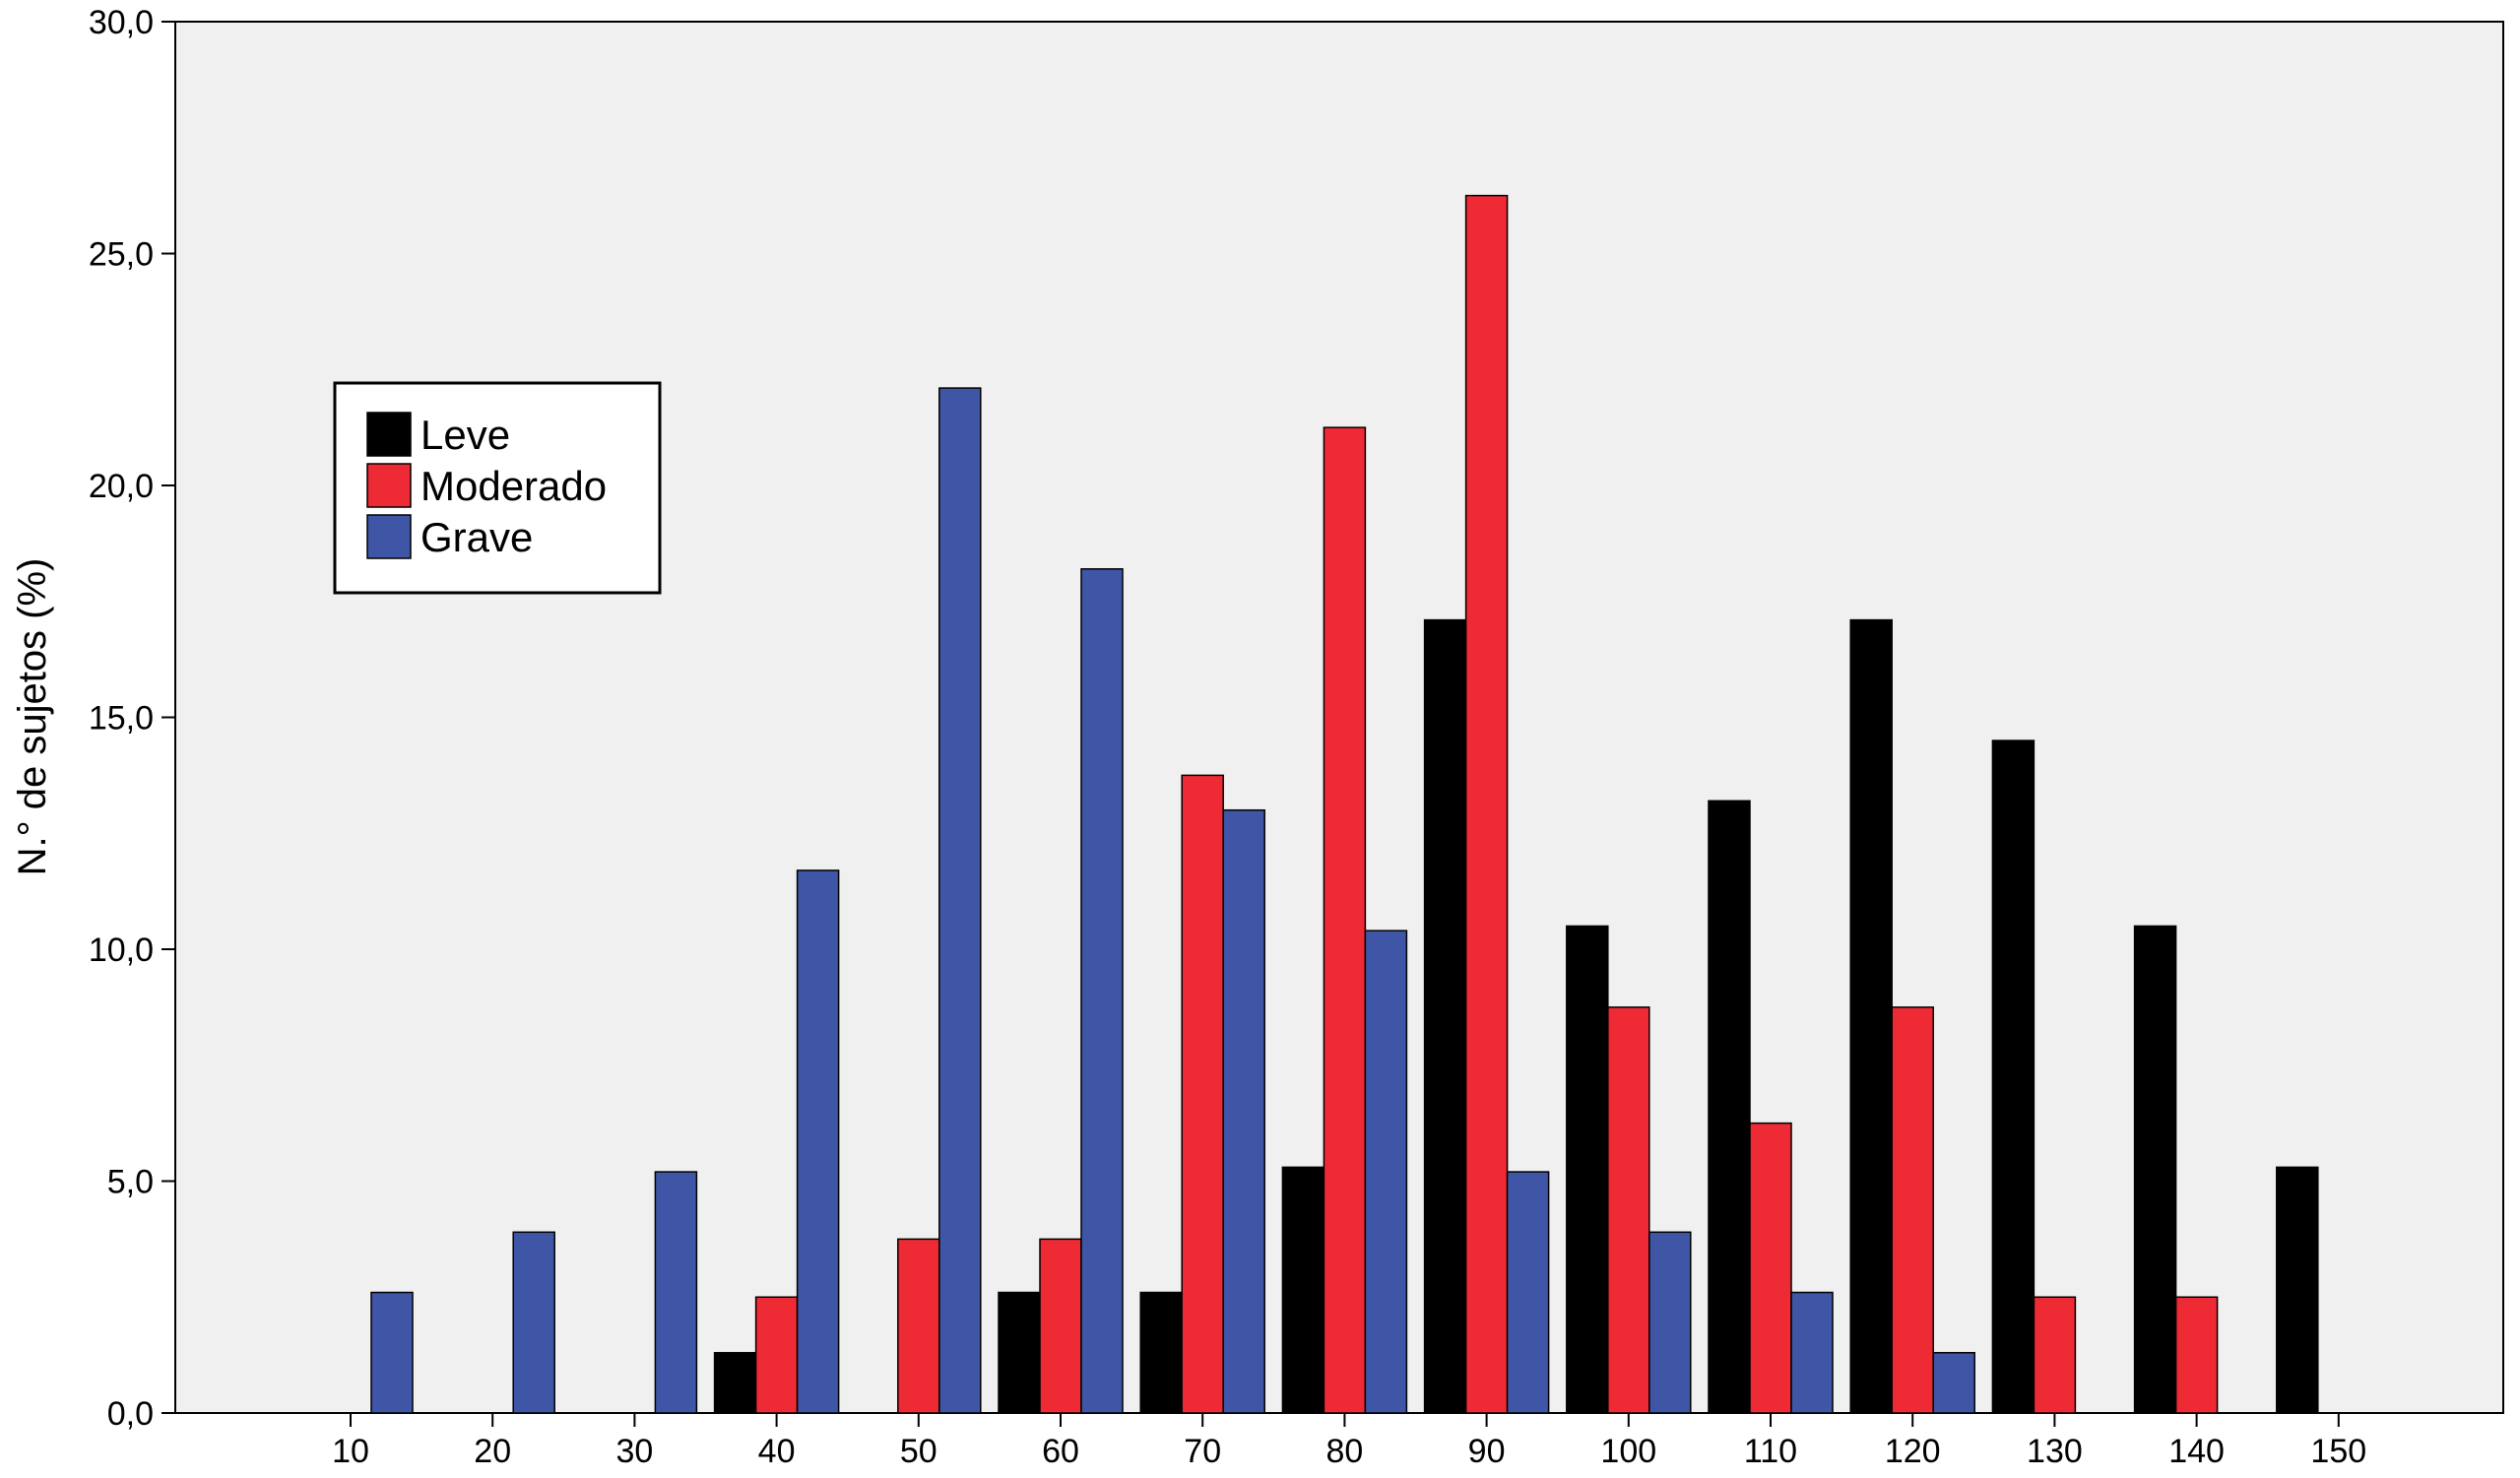 This screenshot has width=2520, height=1478. Describe the element at coordinates (777, 1451) in the screenshot. I see `x-tick-label: 40` at that location.